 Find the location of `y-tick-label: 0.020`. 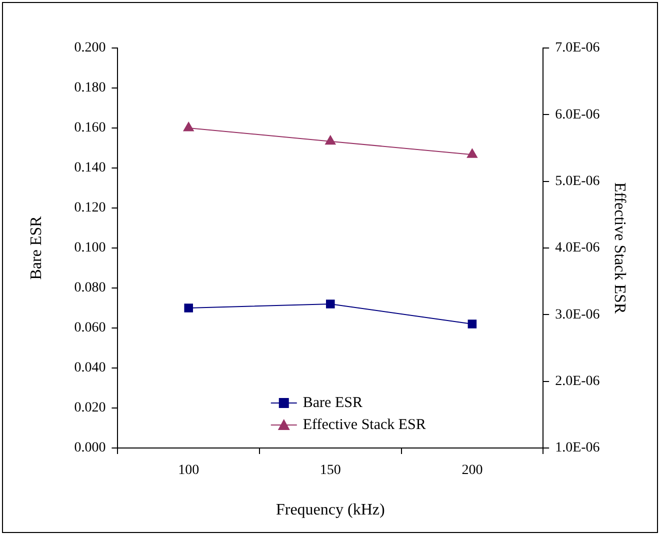

y-tick-label: 0.020 is located at coordinates (90, 408).